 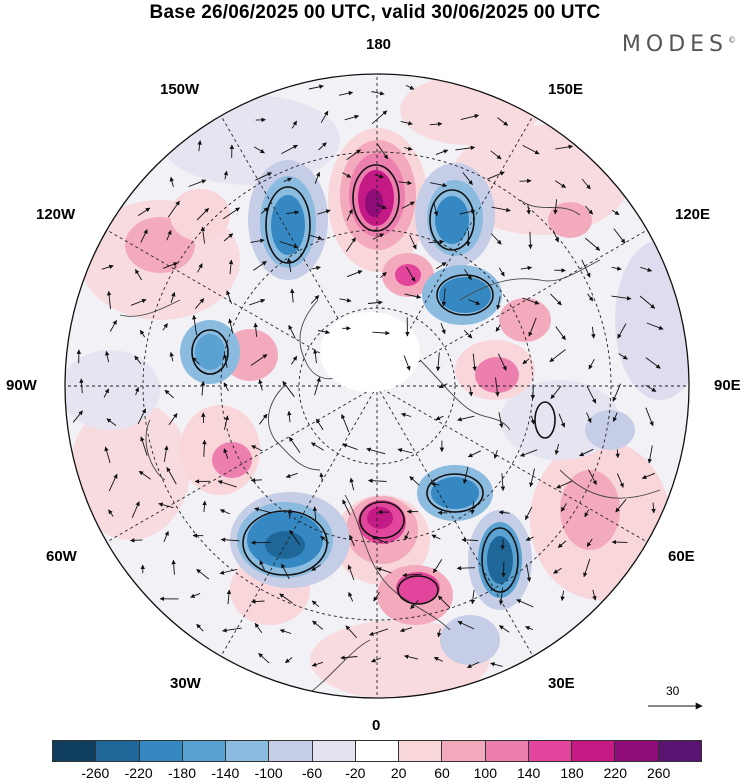 What do you see at coordinates (312, 773) in the screenshot?
I see `colorbar-tick-label: -60` at bounding box center [312, 773].